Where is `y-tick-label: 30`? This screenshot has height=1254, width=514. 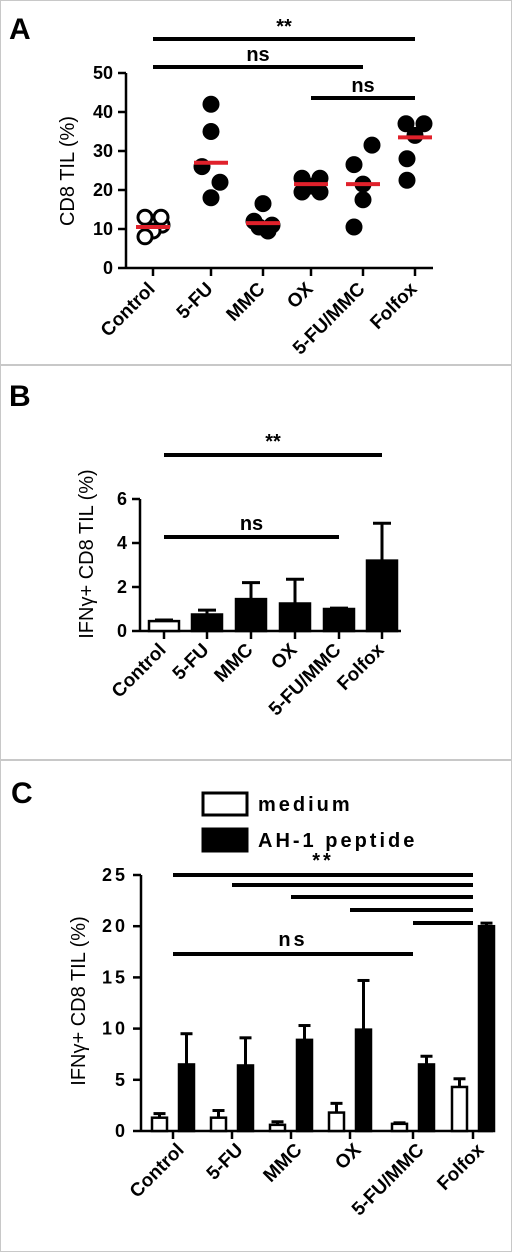
y-tick-label: 30 is located at coordinates (103, 151).